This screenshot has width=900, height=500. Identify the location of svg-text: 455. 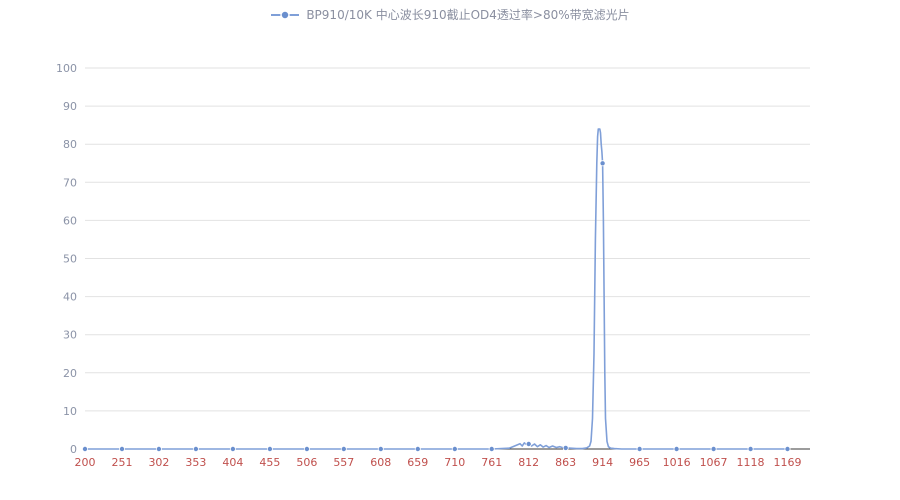
(269, 462).